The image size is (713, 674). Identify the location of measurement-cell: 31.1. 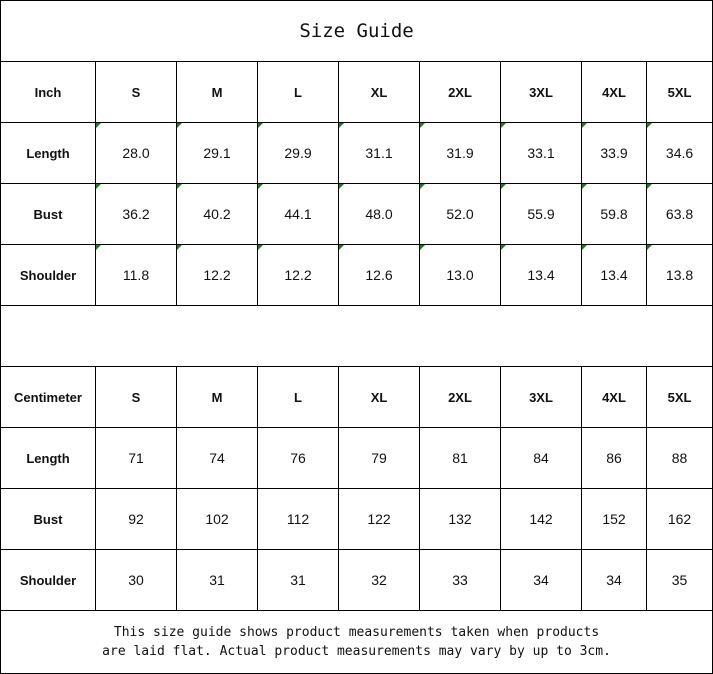
(379, 153).